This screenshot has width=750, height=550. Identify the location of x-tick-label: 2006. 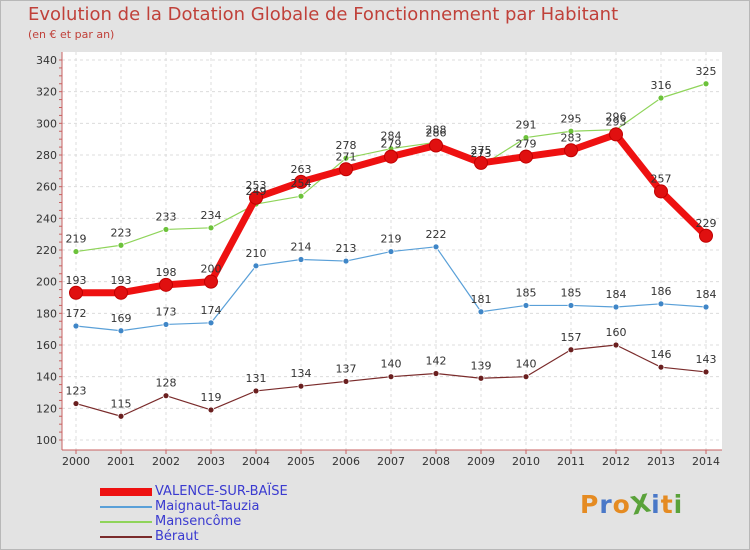
(346, 461).